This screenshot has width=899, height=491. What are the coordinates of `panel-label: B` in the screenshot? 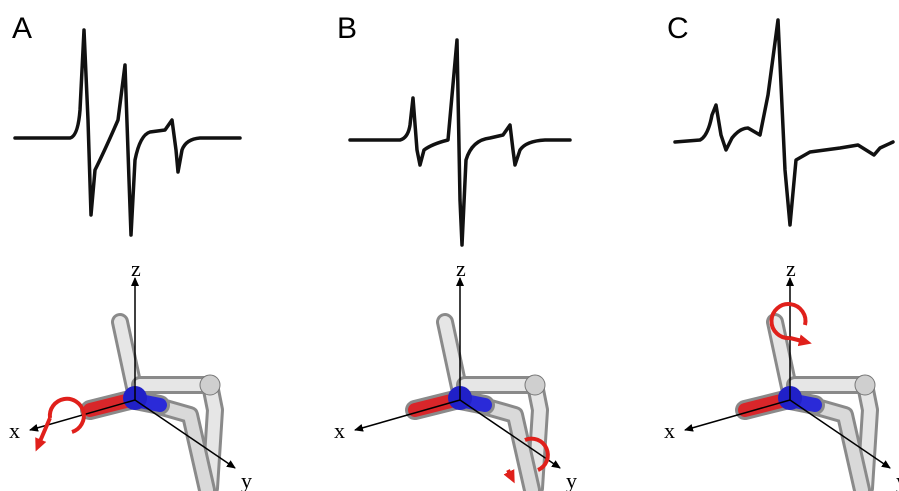 It's located at (347, 28).